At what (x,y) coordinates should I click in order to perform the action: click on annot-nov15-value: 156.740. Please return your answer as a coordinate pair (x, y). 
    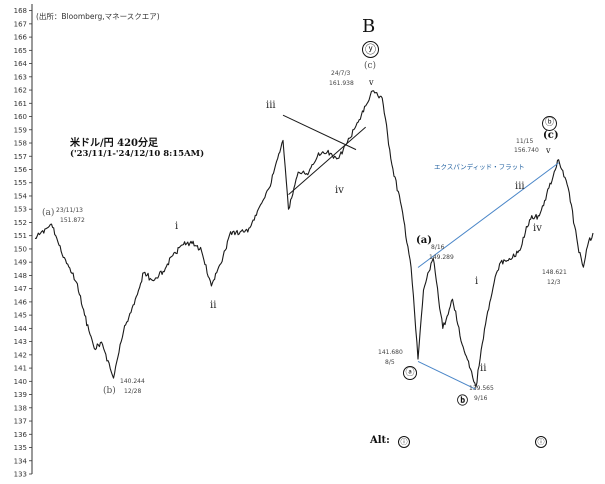
    Looking at the image, I should click on (526, 150).